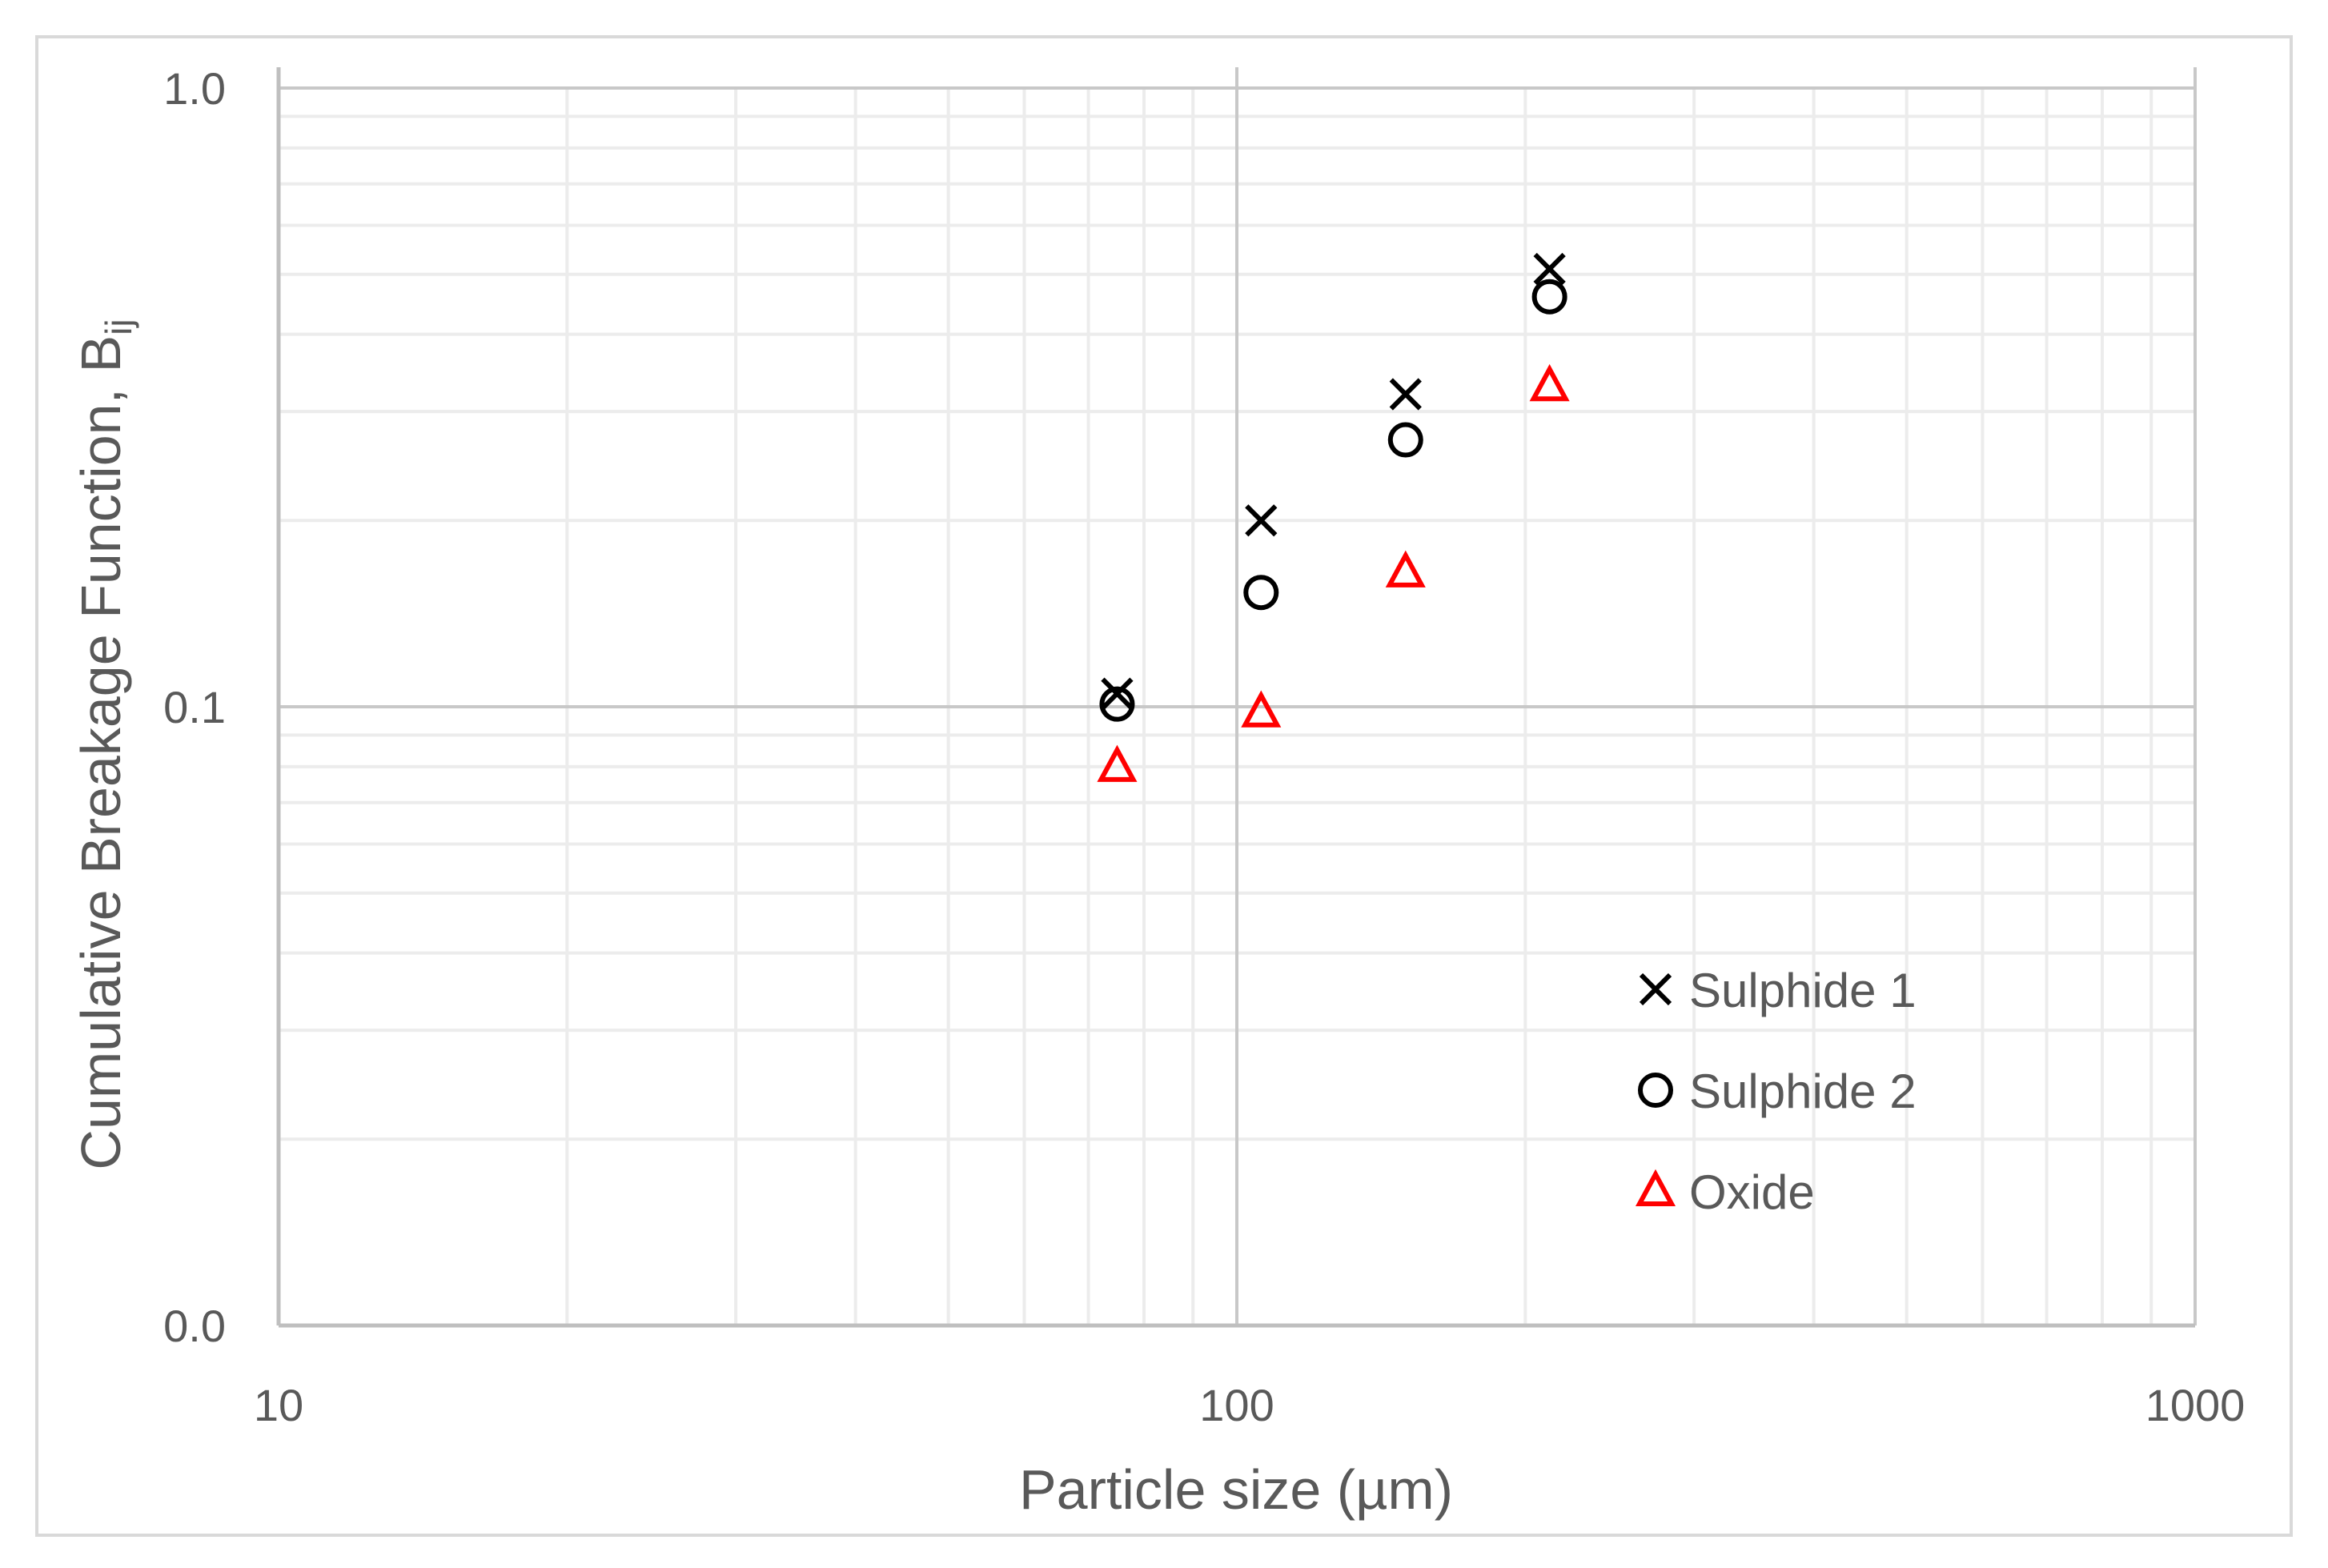  What do you see at coordinates (194, 1326) in the screenshot?
I see `y-tick-label: 0.0` at bounding box center [194, 1326].